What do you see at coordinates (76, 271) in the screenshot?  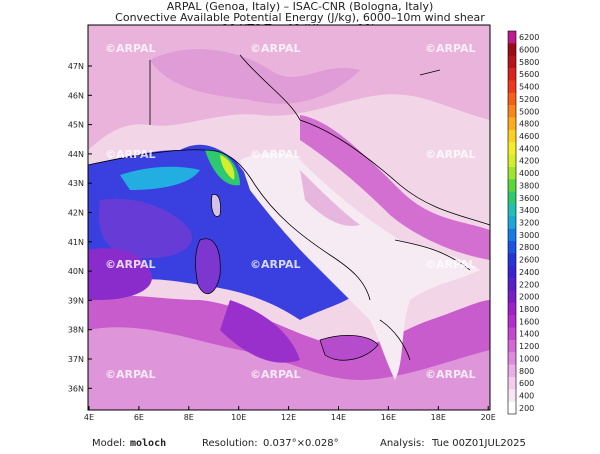 I see `lat-label: 40N` at bounding box center [76, 271].